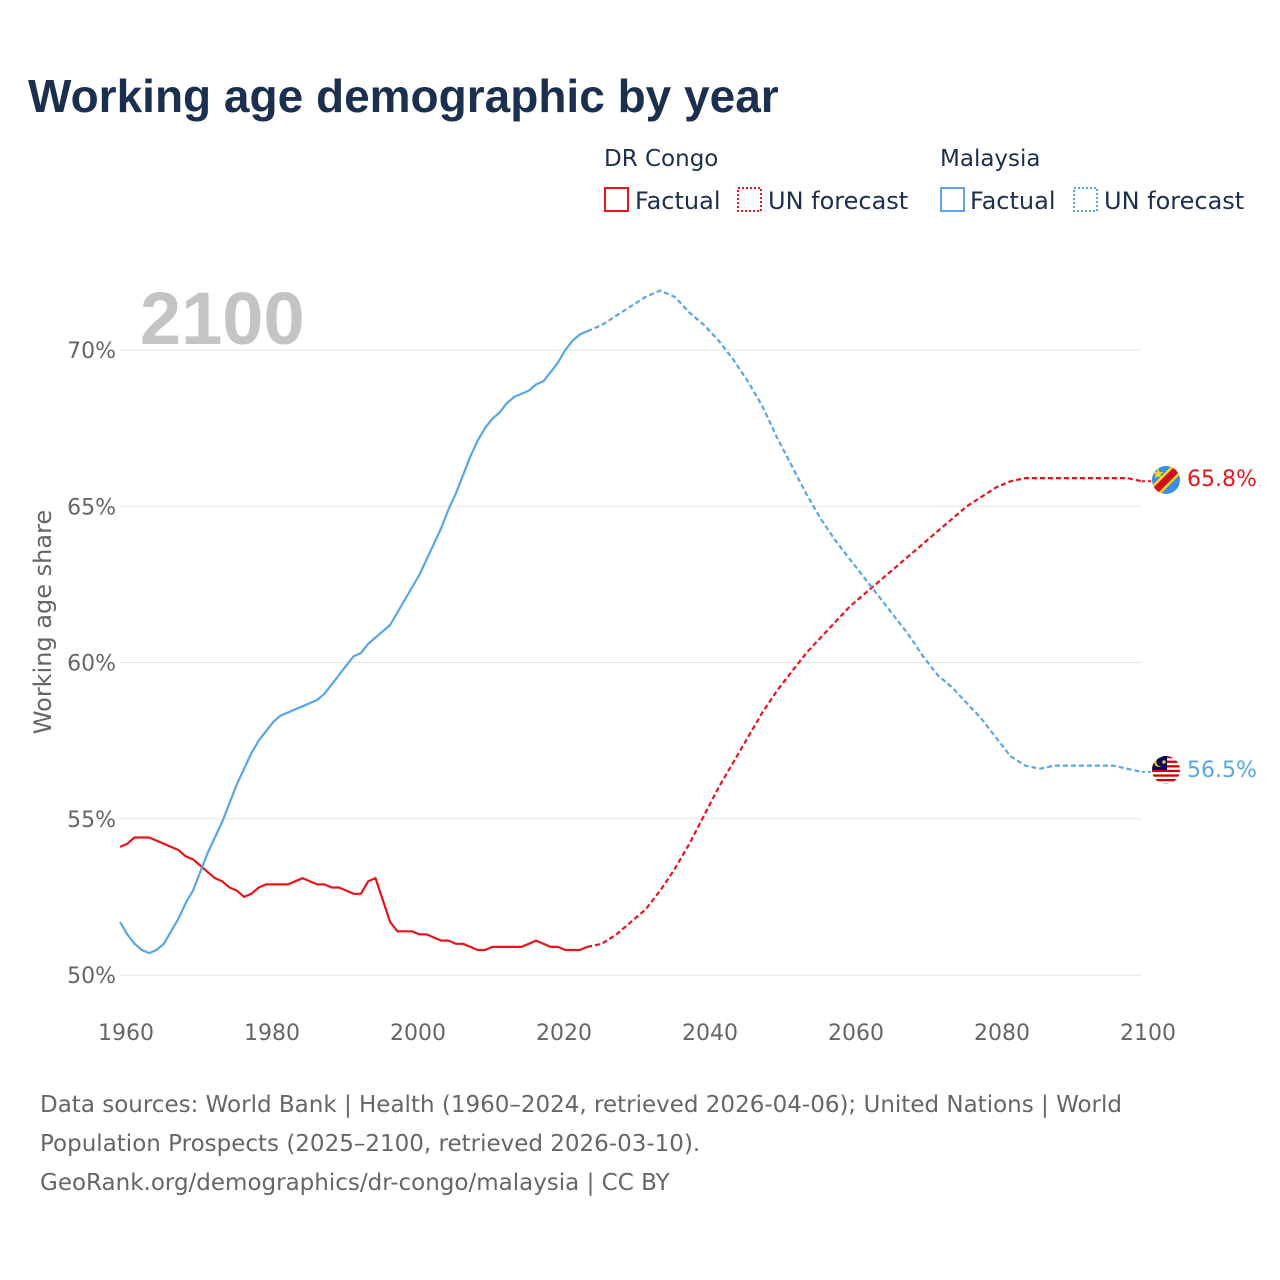 The height and width of the screenshot is (1280, 1280). I want to click on legend-malaysia-forecast-swatch, so click(1085, 199).